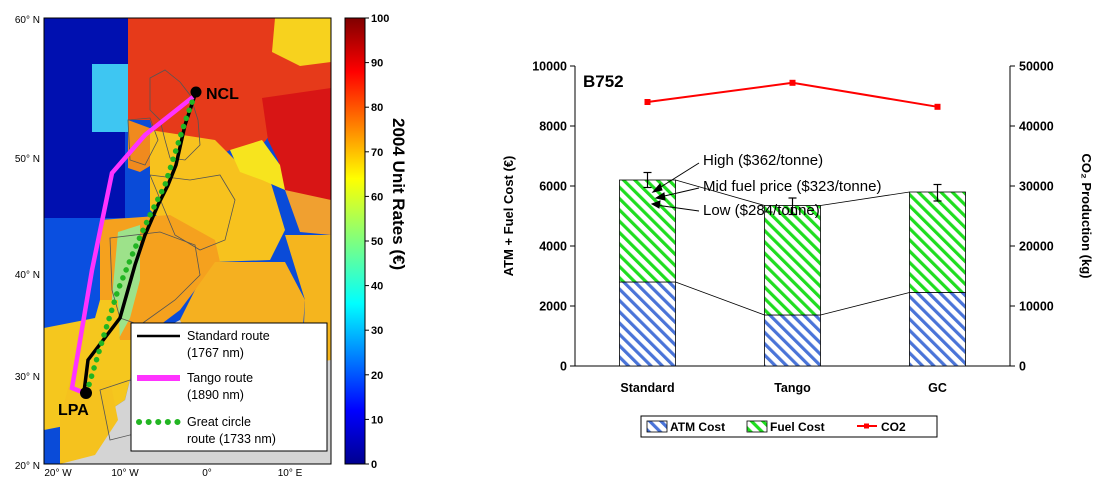  Describe the element at coordinates (1036, 127) in the screenshot. I see `y2-tick-label: 40000` at that location.